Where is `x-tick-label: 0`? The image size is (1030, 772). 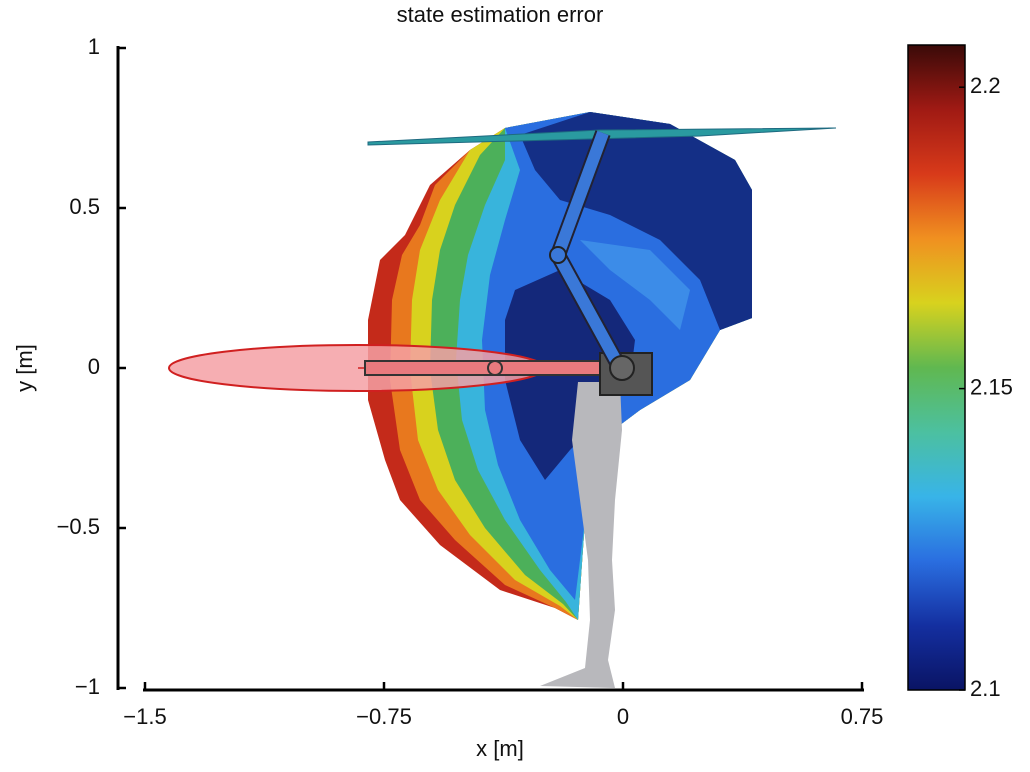 x-tick-label: 0 is located at coordinates (623, 716).